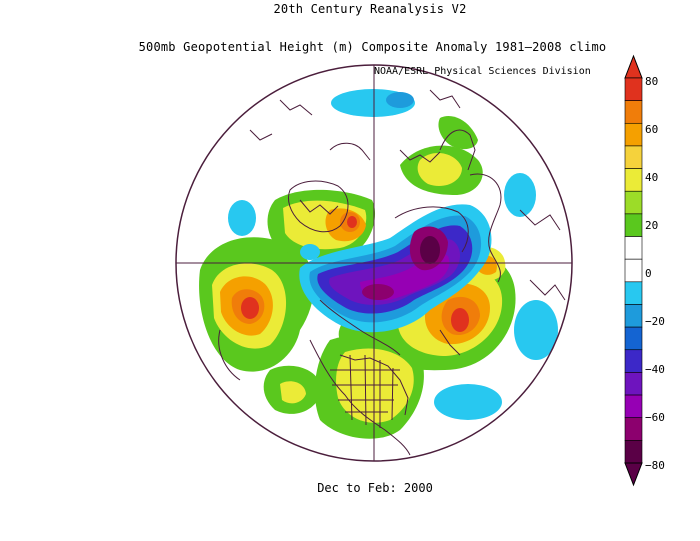 This screenshot has height=541, width=700. I want to click on colorbar-bottom-arrow, so click(633, 474).